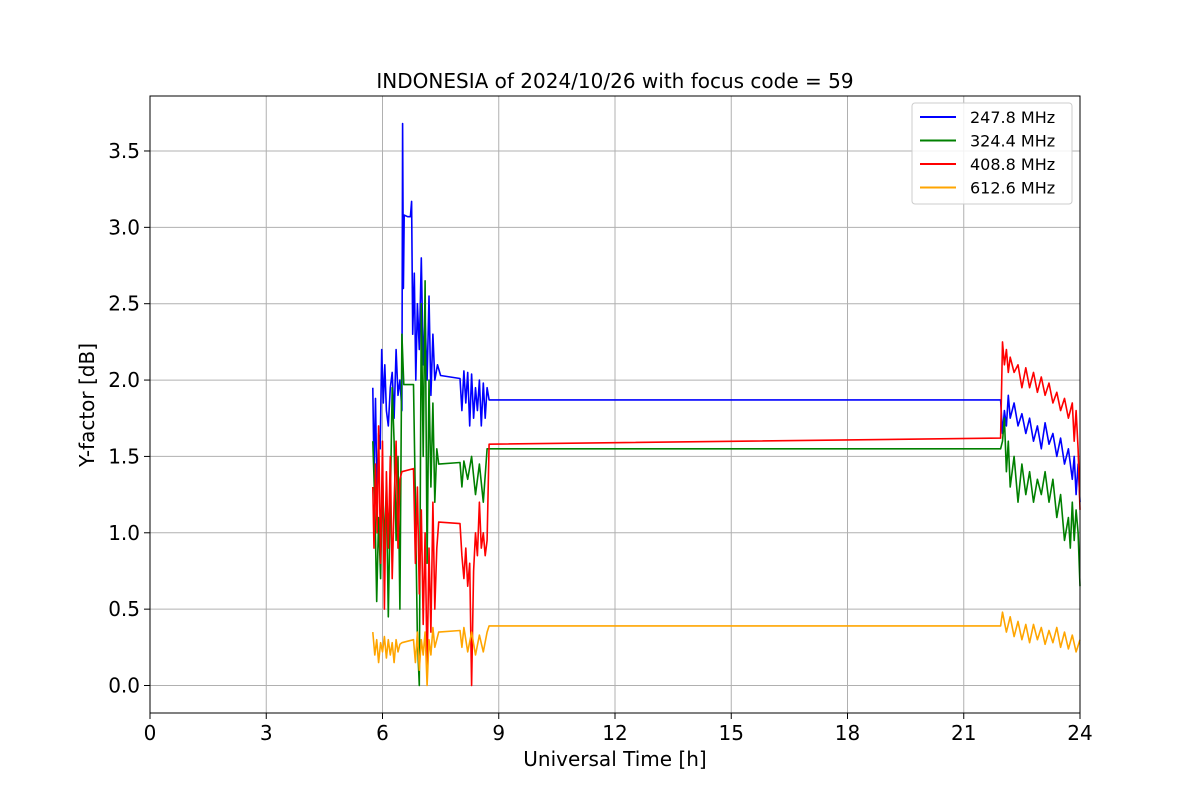 The image size is (1200, 800). What do you see at coordinates (124, 151) in the screenshot?
I see `y-tick-label: 3.5` at bounding box center [124, 151].